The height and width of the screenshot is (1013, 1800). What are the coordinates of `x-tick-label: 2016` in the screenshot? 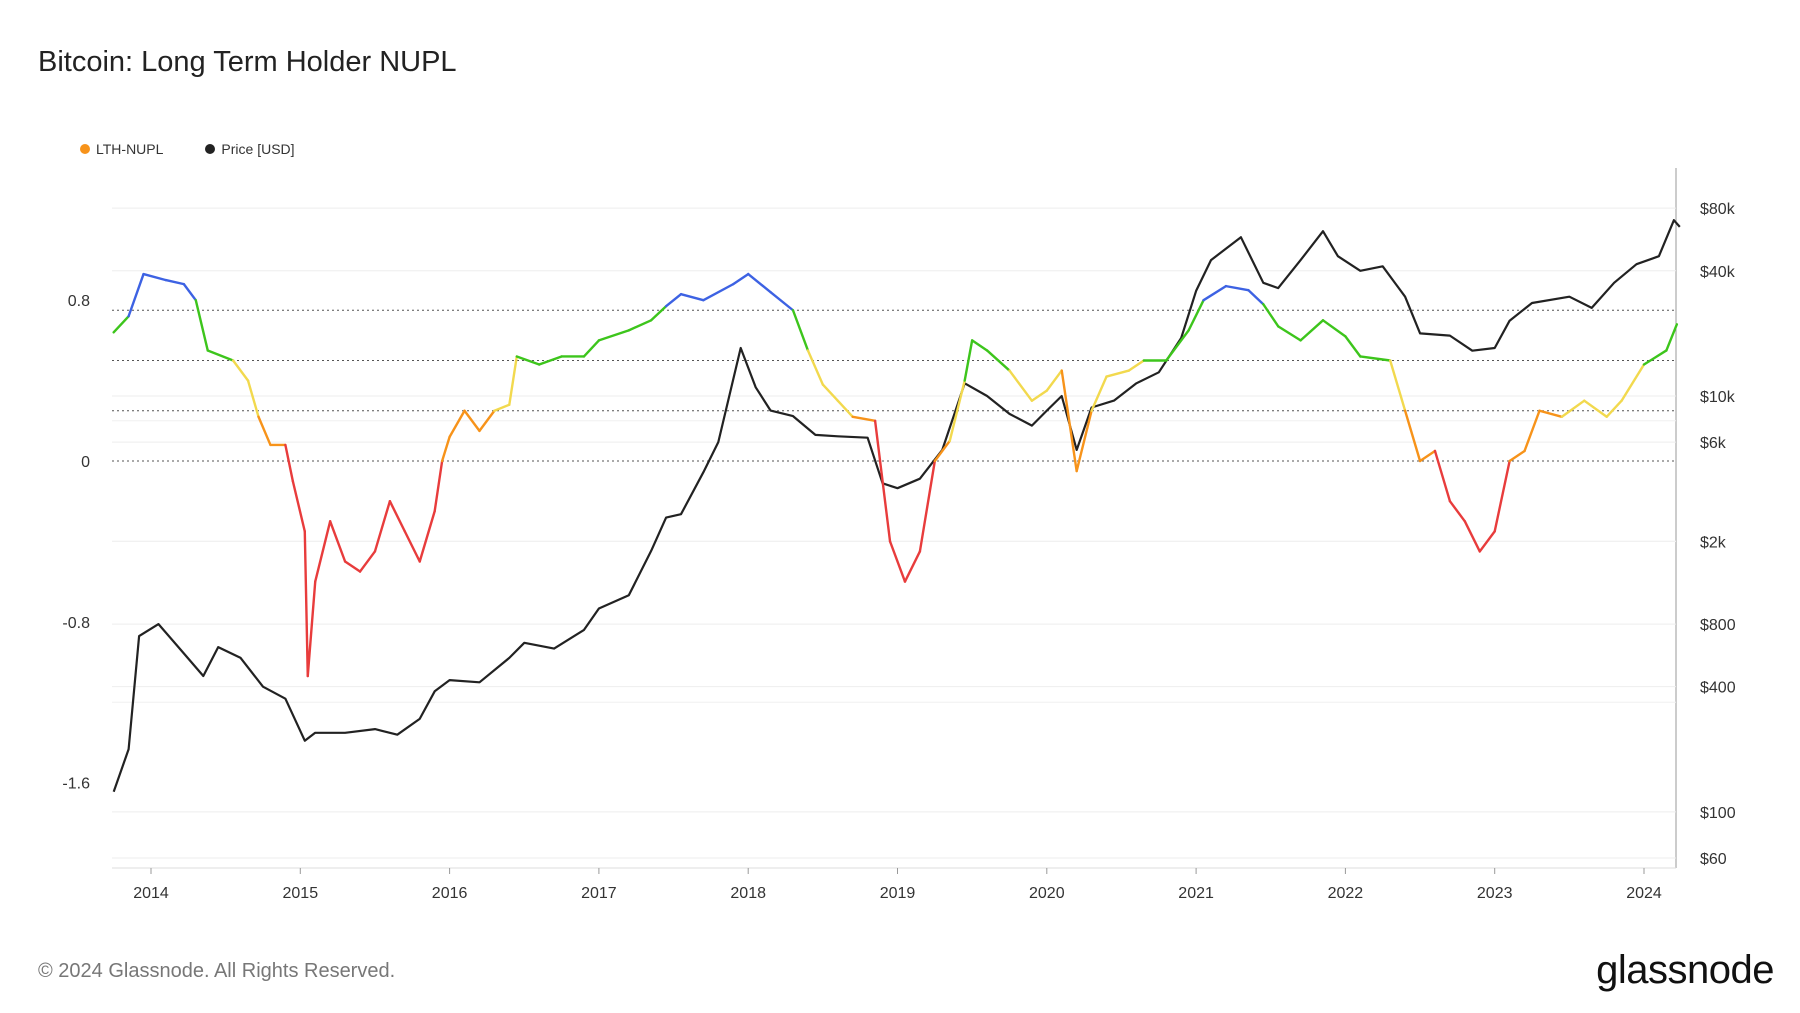 It's located at (450, 893).